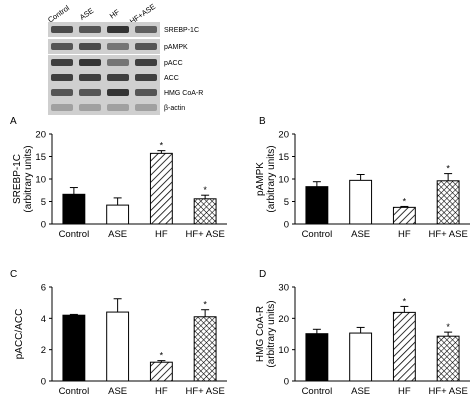 This screenshot has width=474, height=416. What do you see at coordinates (173, 63) in the screenshot?
I see `blot-band-label: pACC` at bounding box center [173, 63].